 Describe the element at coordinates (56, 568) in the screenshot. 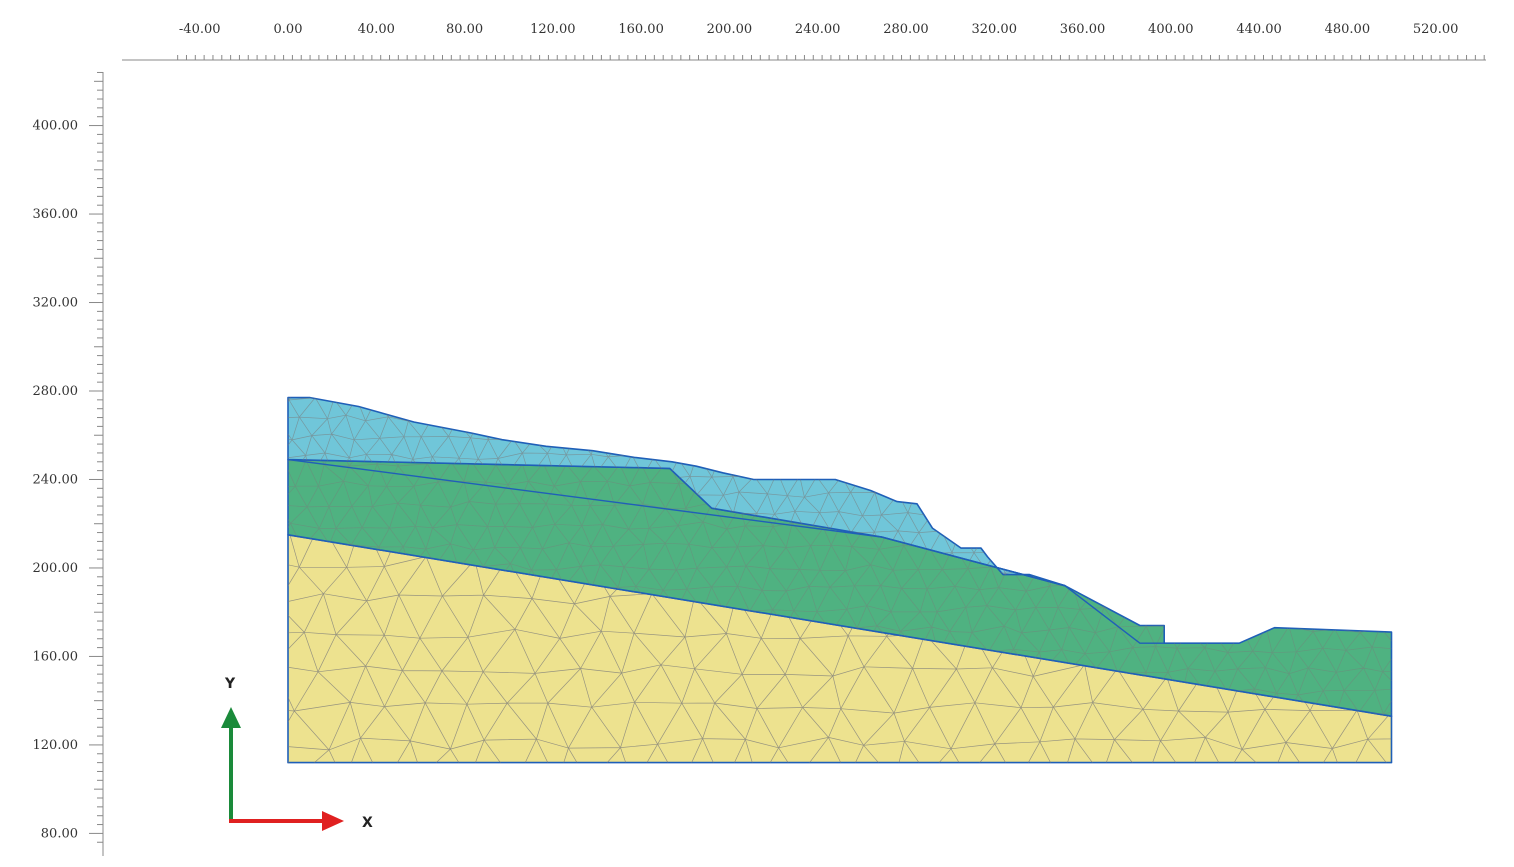

I see `ruler-y-label: 200.00` at that location.